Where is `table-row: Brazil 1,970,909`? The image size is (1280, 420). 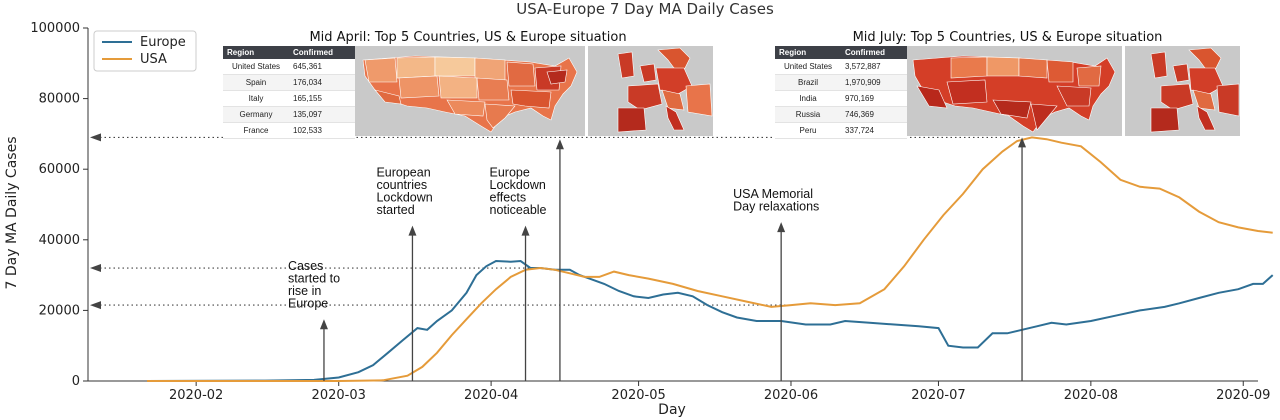
table-row: Brazil 1,970,909 is located at coordinates (841, 82).